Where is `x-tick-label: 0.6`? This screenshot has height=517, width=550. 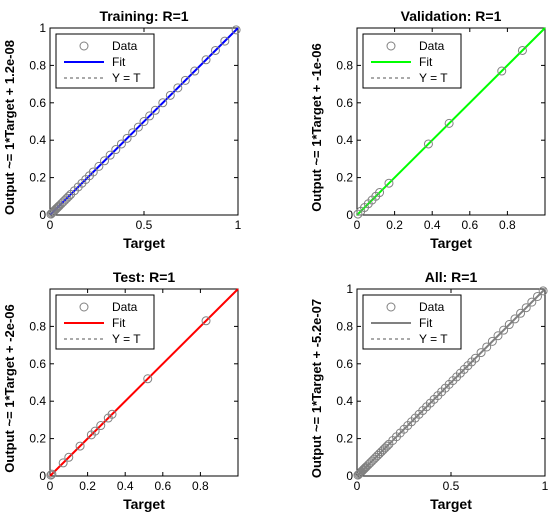 x-tick-label: 0.6 is located at coordinates (162, 486).